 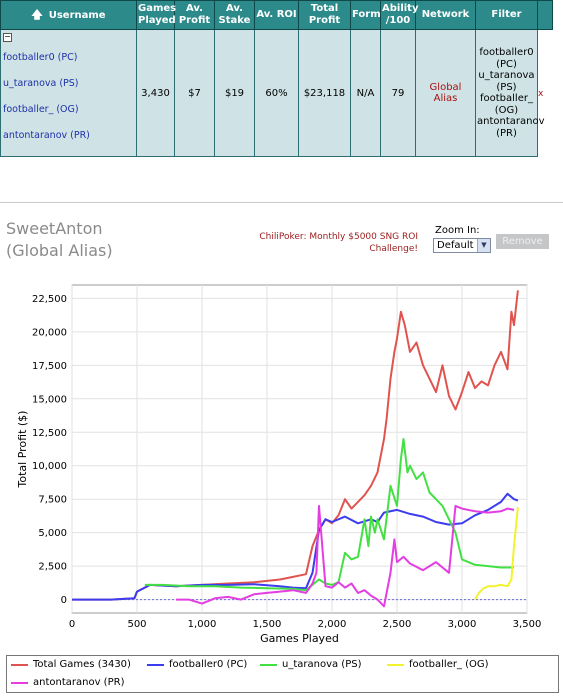 I want to click on sort-arrow-icon: 🡅, so click(x=37, y=14).